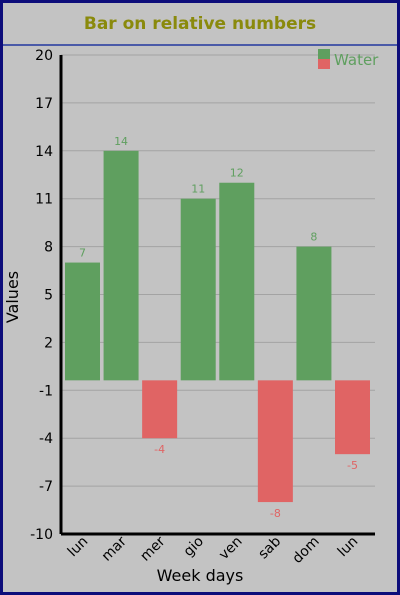 The height and width of the screenshot is (595, 400). What do you see at coordinates (48, 248) in the screenshot?
I see `y-tick-label: 8` at bounding box center [48, 248].